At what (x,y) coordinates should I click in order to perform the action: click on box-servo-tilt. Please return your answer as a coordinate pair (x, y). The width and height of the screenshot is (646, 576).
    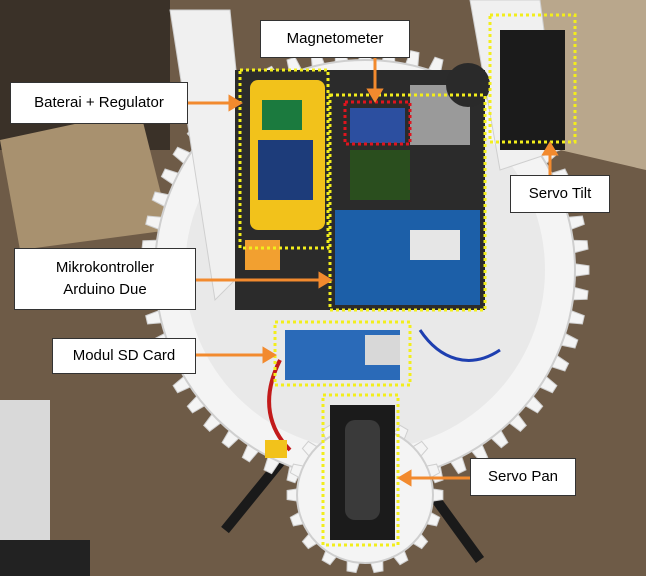
    Looking at the image, I should click on (532, 78).